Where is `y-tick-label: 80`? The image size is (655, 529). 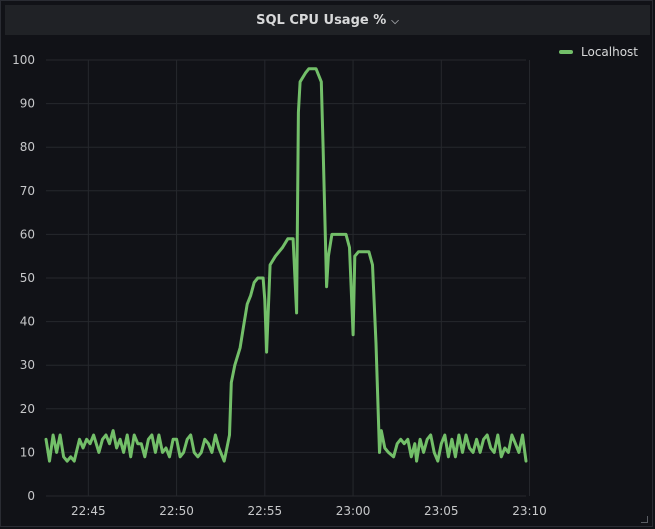 y-tick-label: 80 is located at coordinates (27, 147).